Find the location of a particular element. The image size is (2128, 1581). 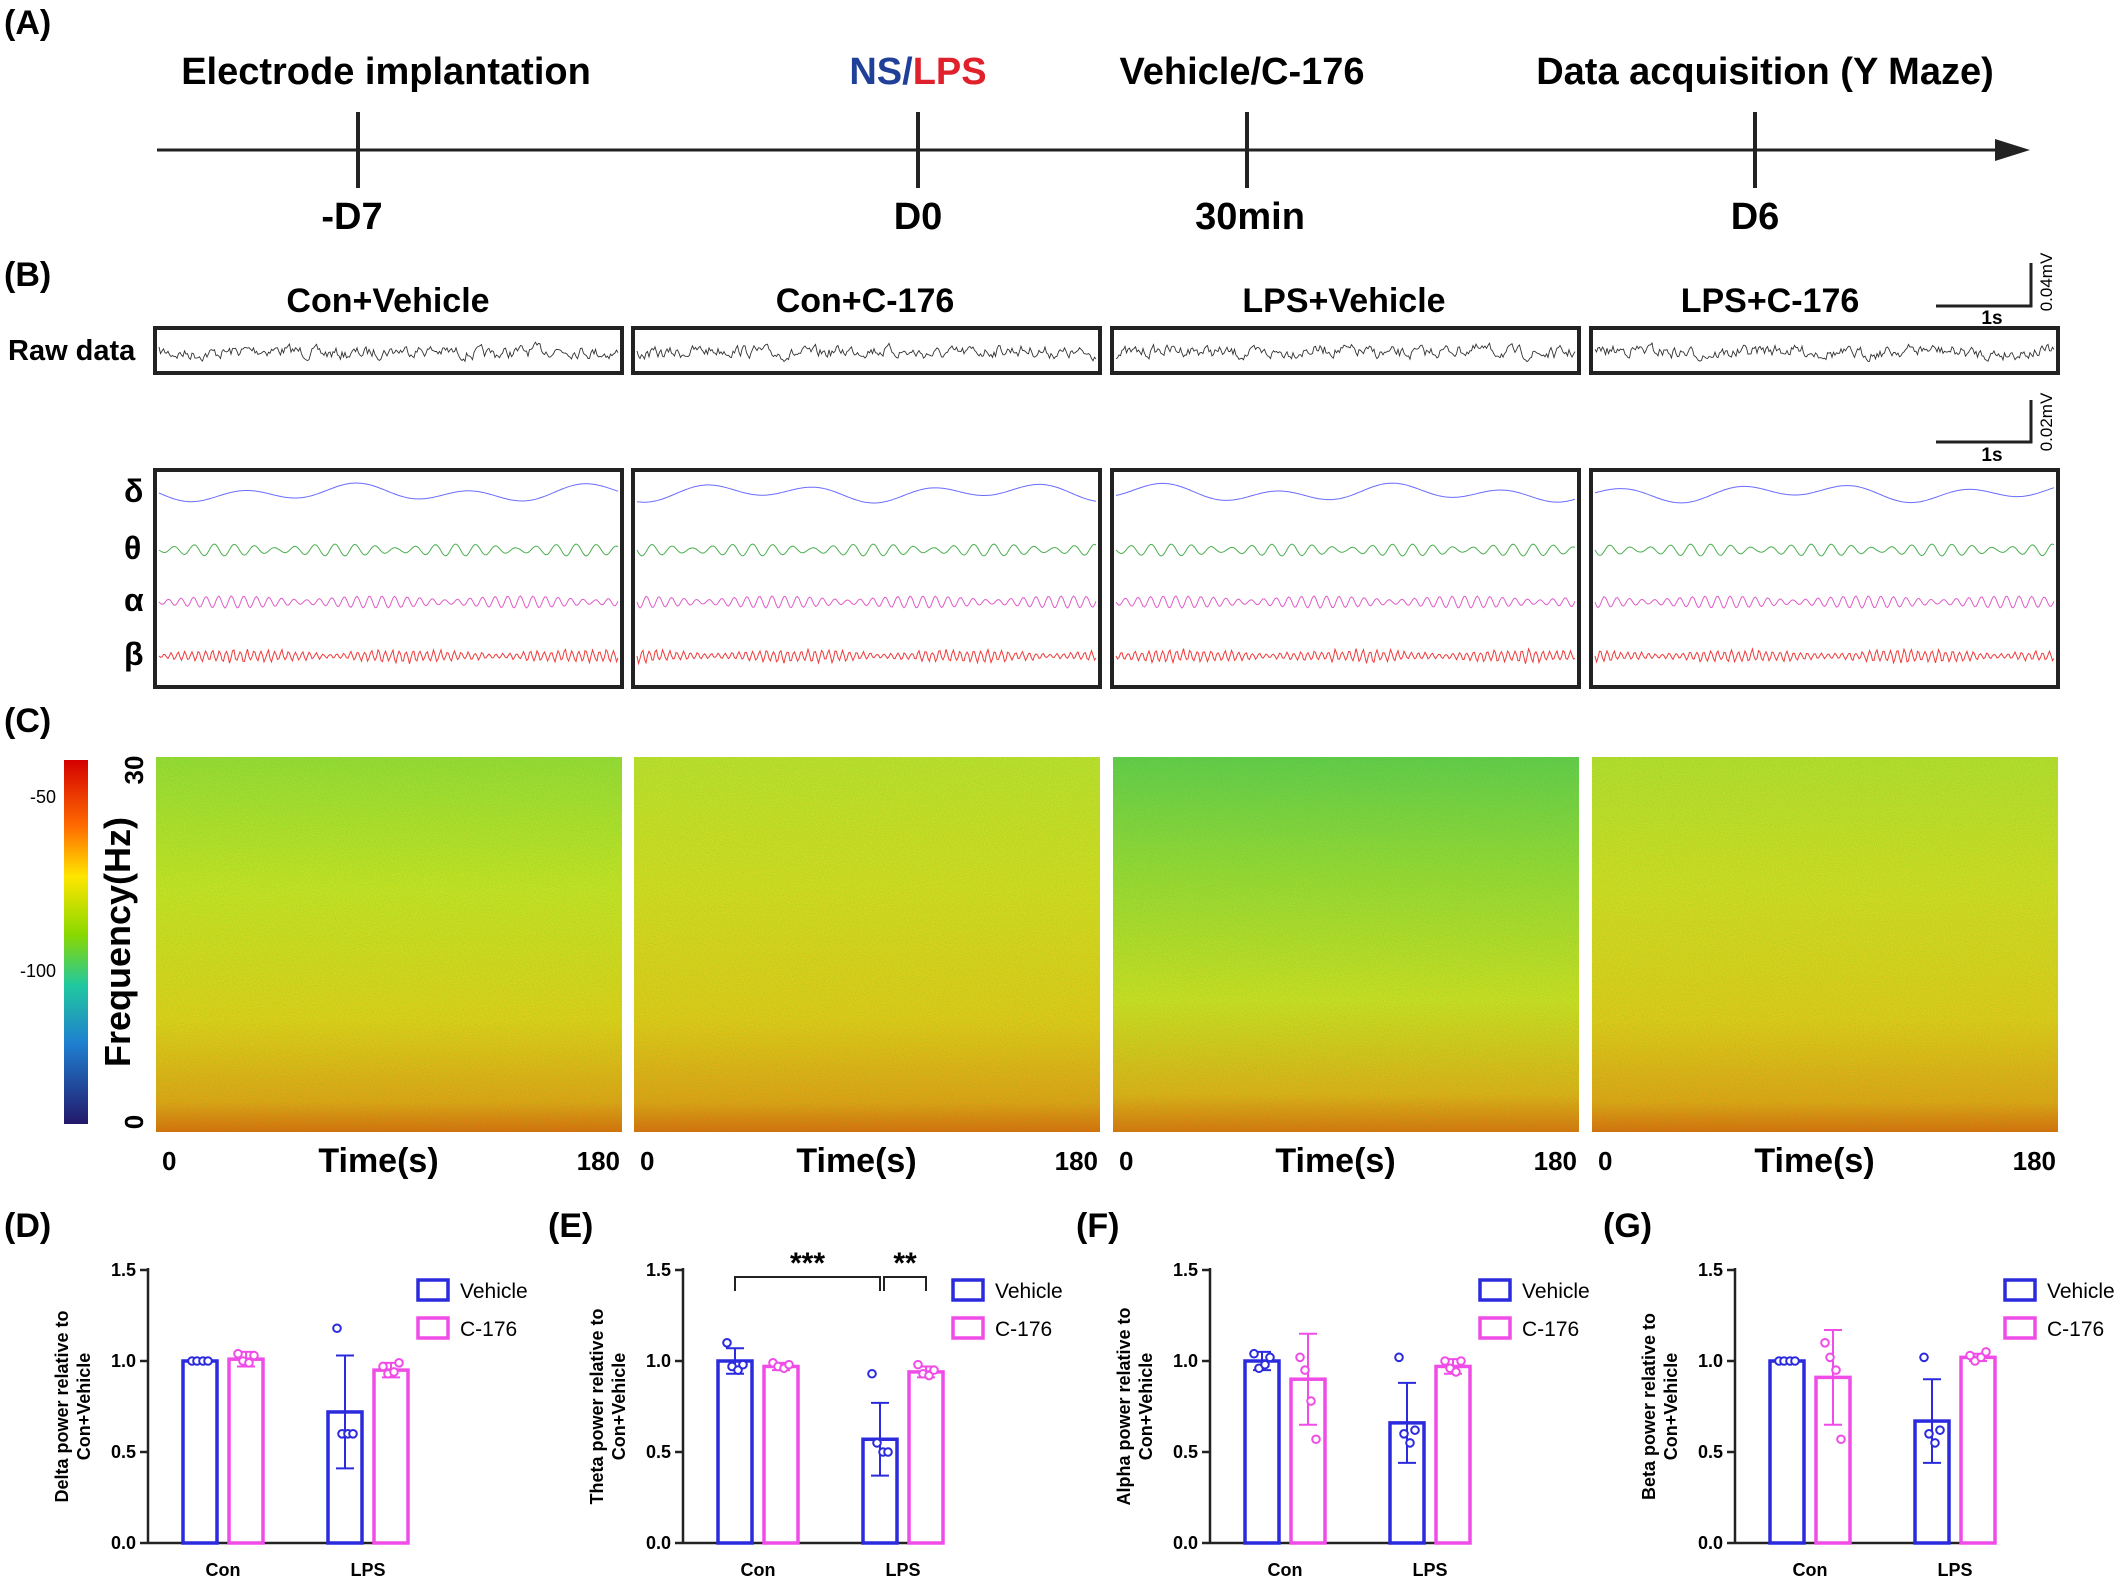

group-title: Con+Vehicle is located at coordinates (387, 301).